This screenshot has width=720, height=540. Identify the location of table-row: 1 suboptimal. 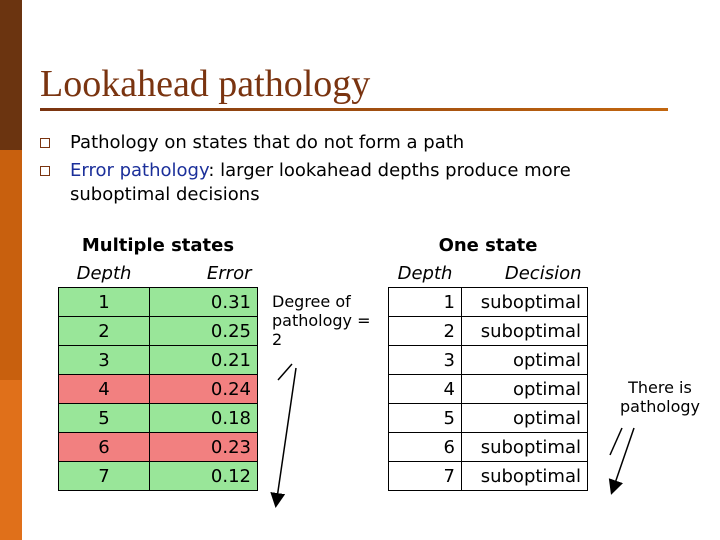
(488, 302).